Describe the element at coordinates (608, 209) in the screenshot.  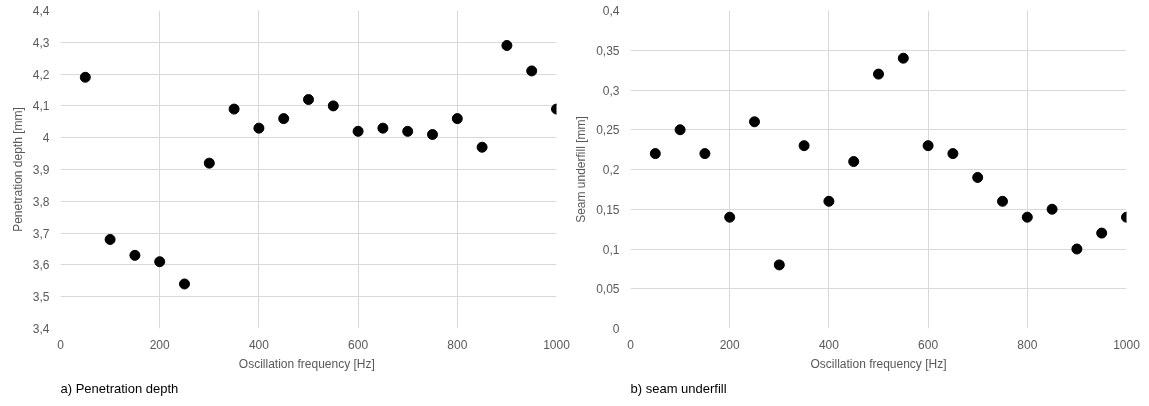
I see `y-tick-label: 0,15` at that location.